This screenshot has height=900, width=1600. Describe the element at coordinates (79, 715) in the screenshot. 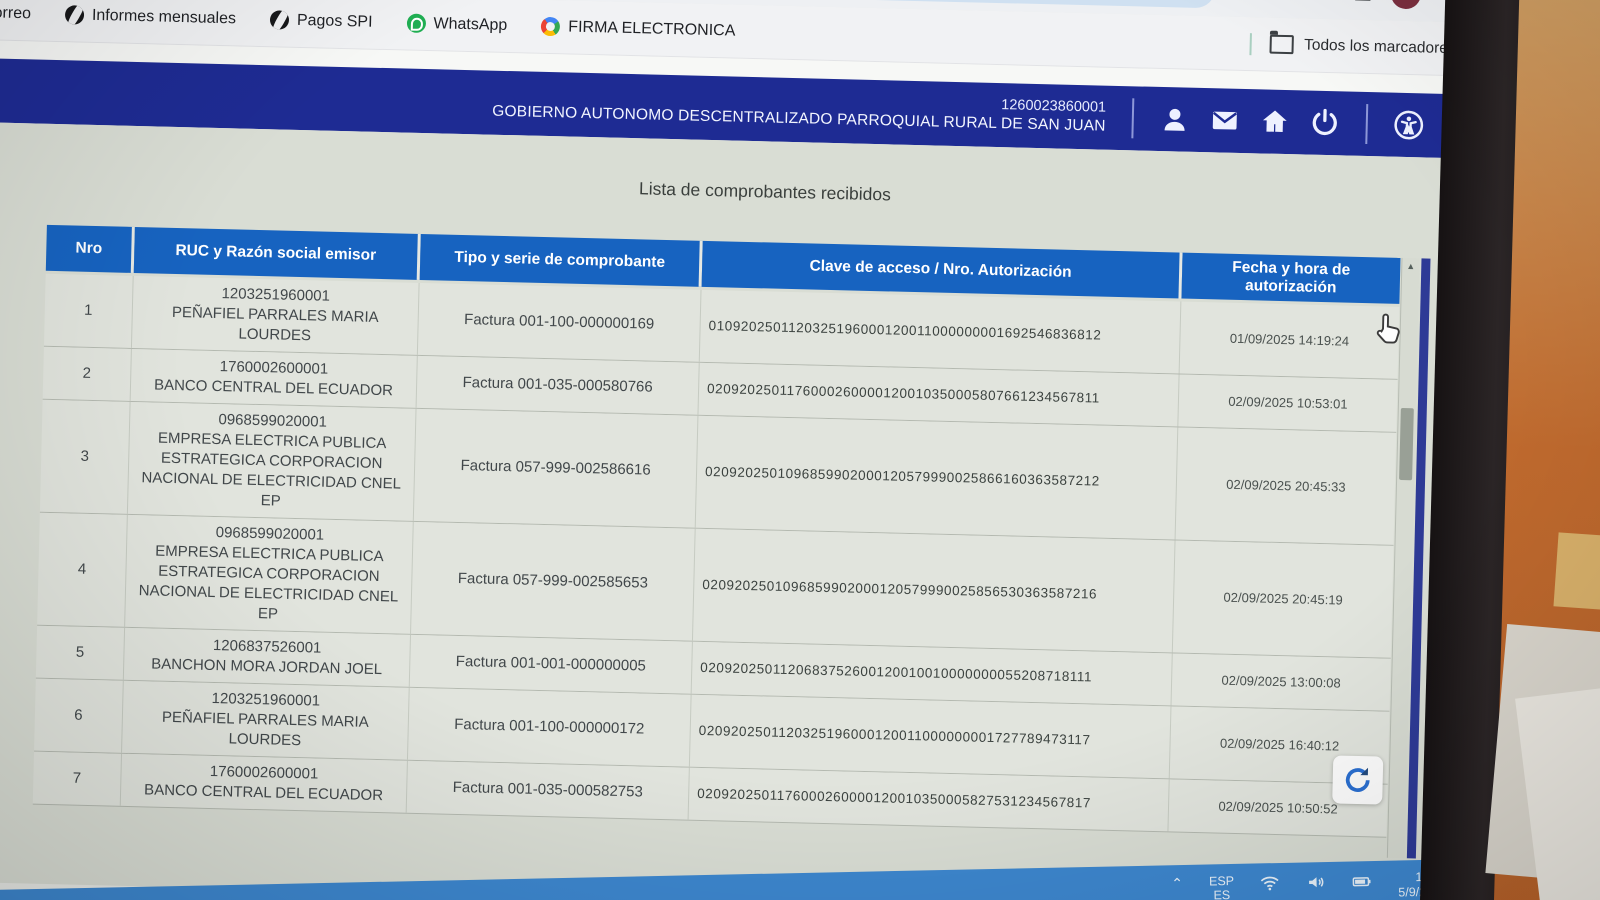

I see `cell-nro: 6` at that location.